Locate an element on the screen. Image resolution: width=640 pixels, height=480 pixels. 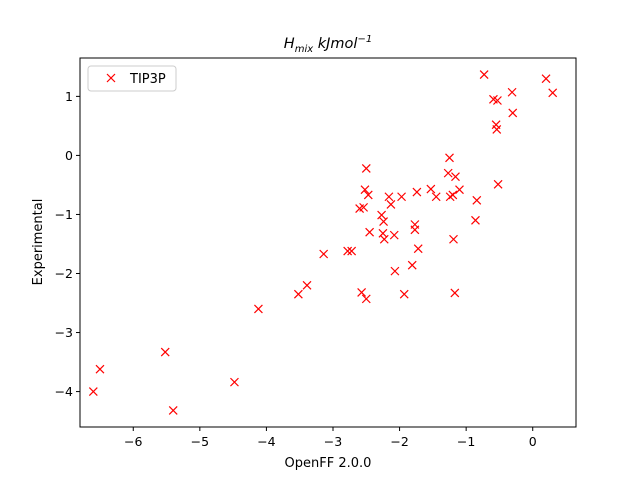
y-tick-label: 0 is located at coordinates (69, 155).